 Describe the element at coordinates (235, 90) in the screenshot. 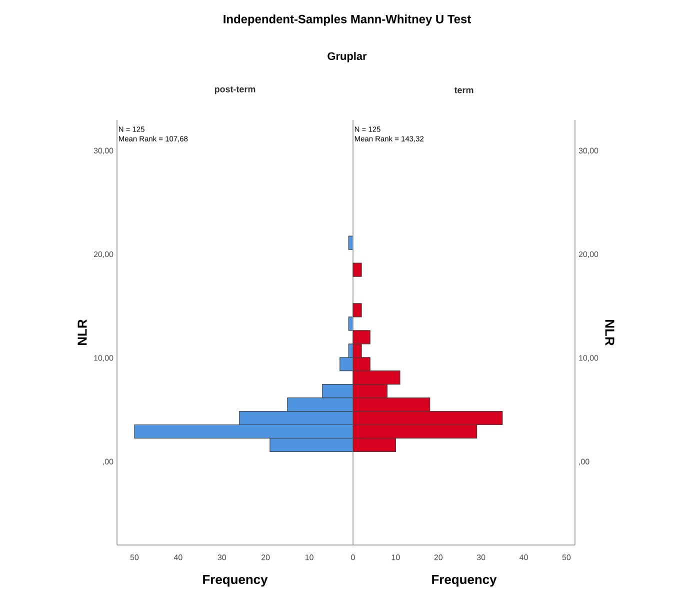

I see `text: post-term` at that location.